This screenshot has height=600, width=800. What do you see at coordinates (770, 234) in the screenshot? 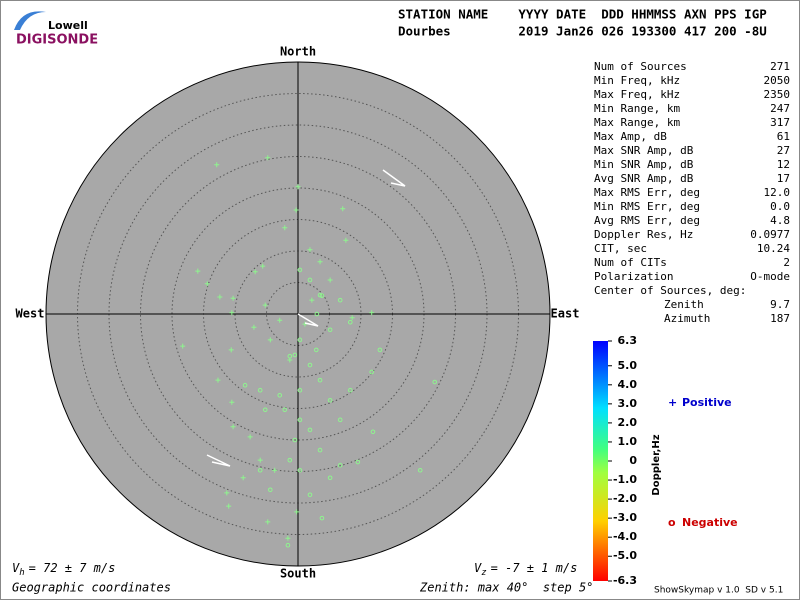
I see `stat-value: 0.0977` at bounding box center [770, 234].